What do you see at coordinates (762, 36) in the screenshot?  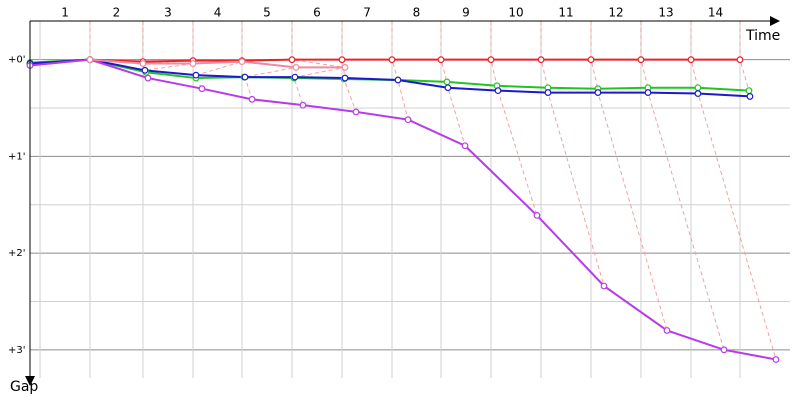 I see `x-axis-label: Time` at bounding box center [762, 36].